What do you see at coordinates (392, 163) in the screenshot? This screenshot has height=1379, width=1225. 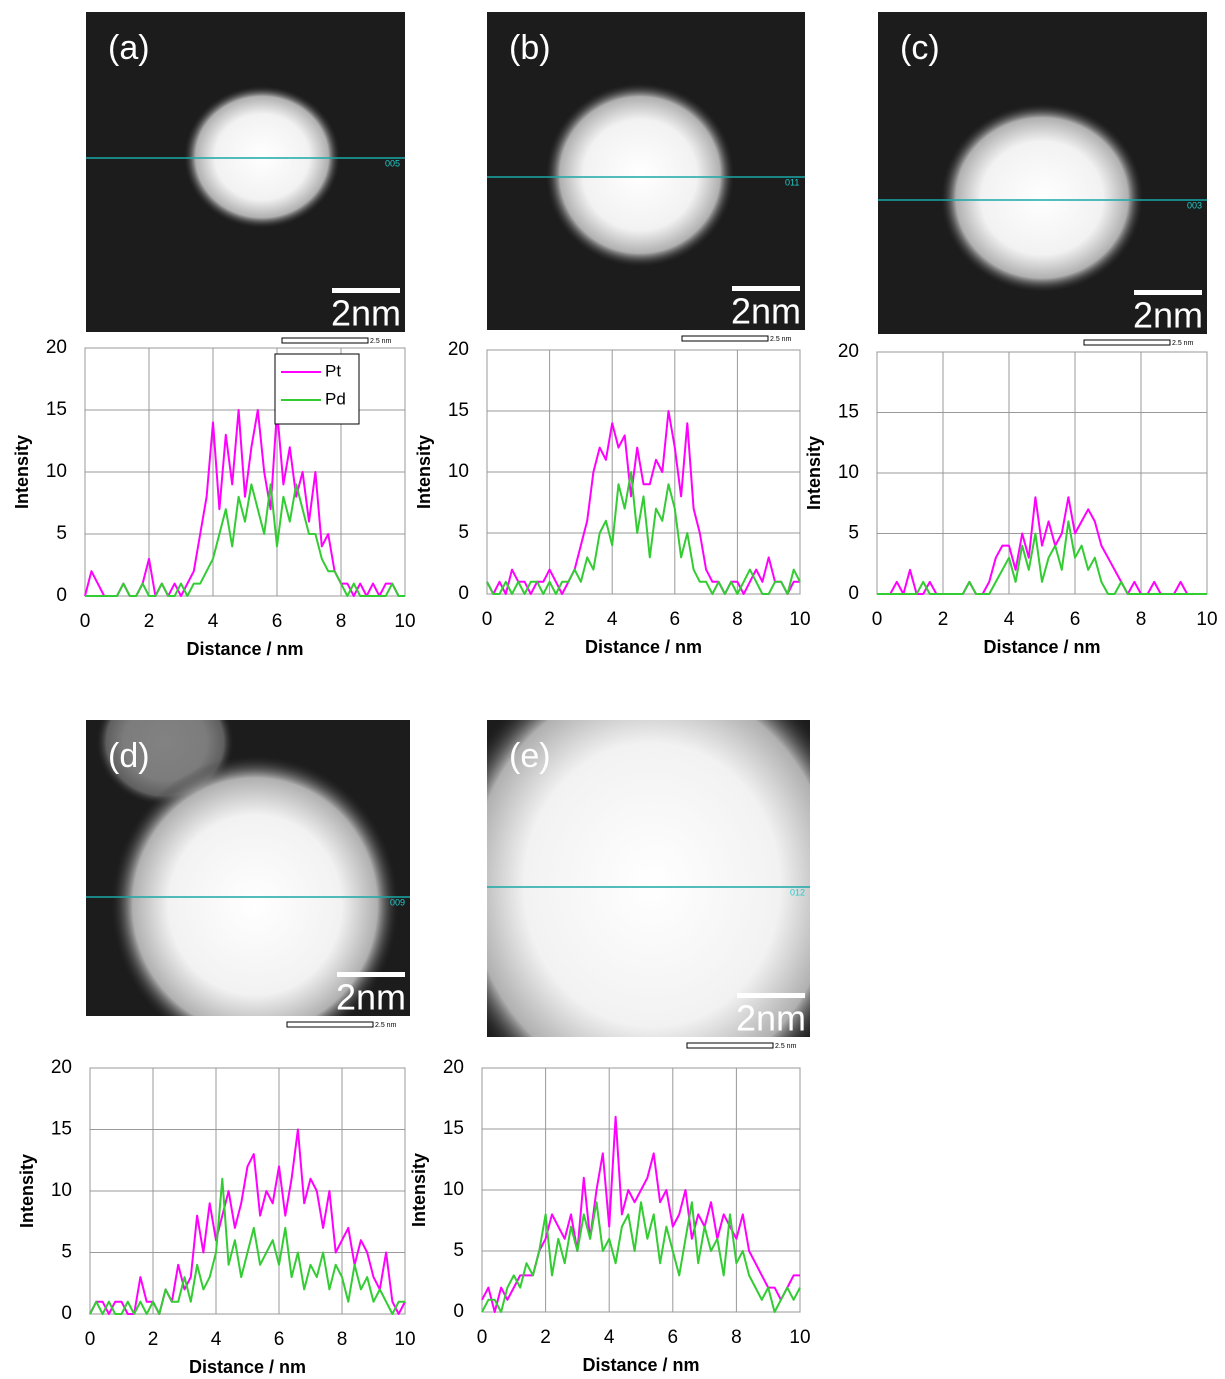 I see `profile-line-label: 005` at bounding box center [392, 163].